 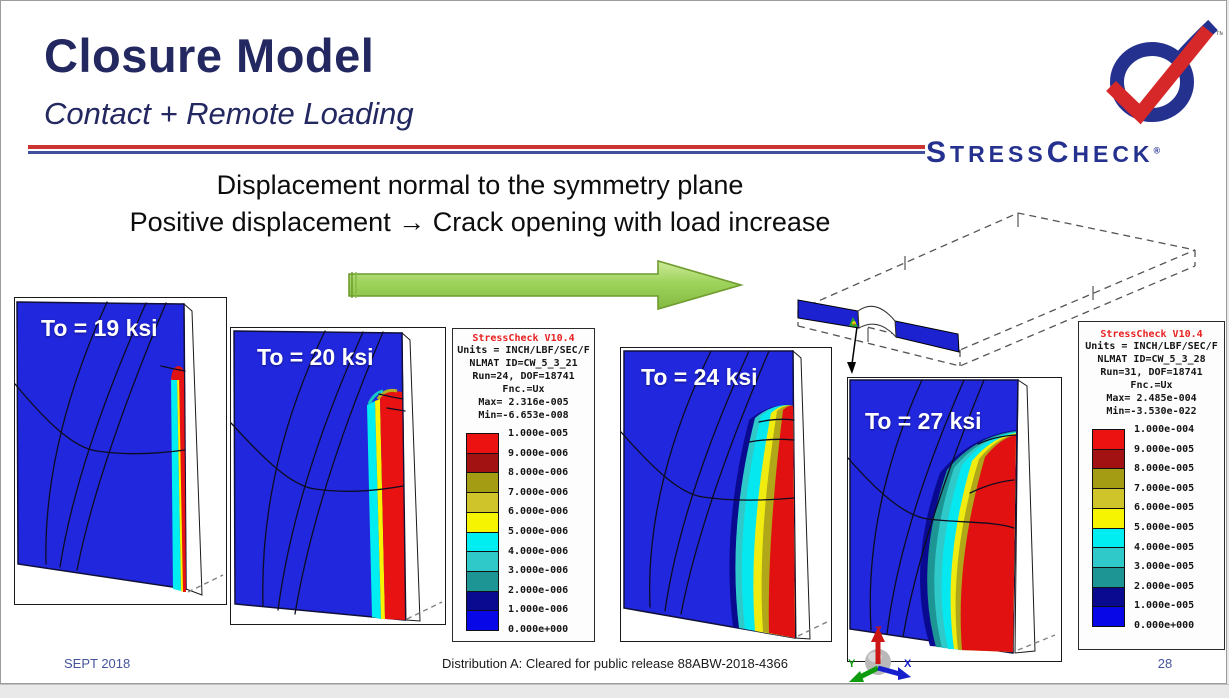 I want to click on footer-page-number: 28, so click(x=1165, y=663).